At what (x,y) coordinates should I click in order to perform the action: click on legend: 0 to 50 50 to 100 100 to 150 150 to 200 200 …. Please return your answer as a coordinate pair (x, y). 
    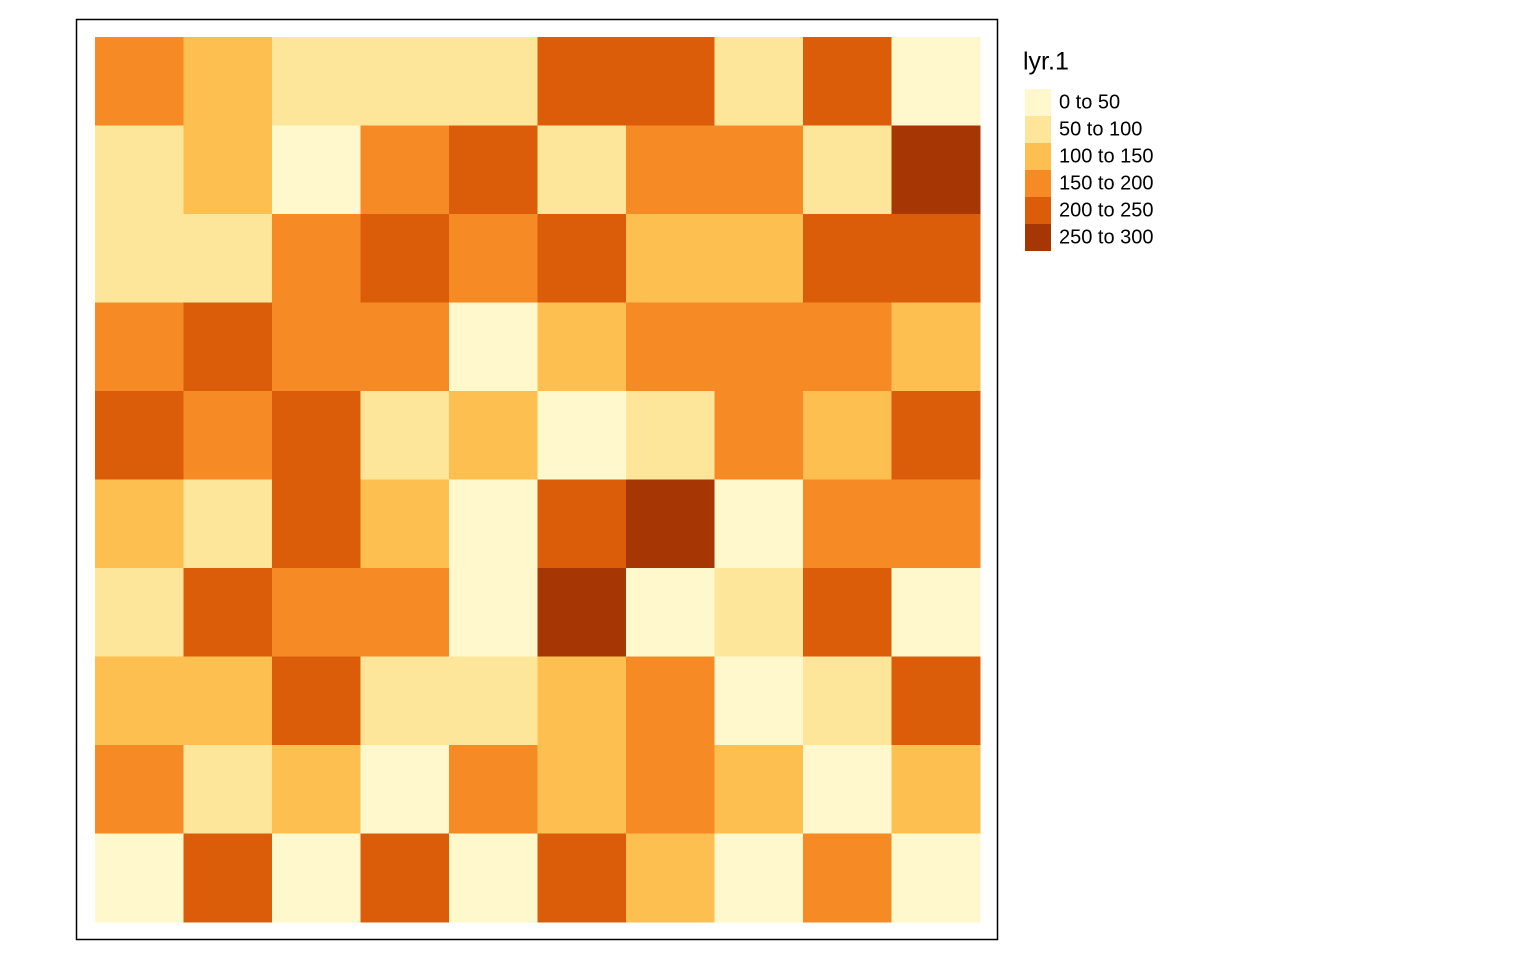
    Looking at the image, I should click on (1089, 170).